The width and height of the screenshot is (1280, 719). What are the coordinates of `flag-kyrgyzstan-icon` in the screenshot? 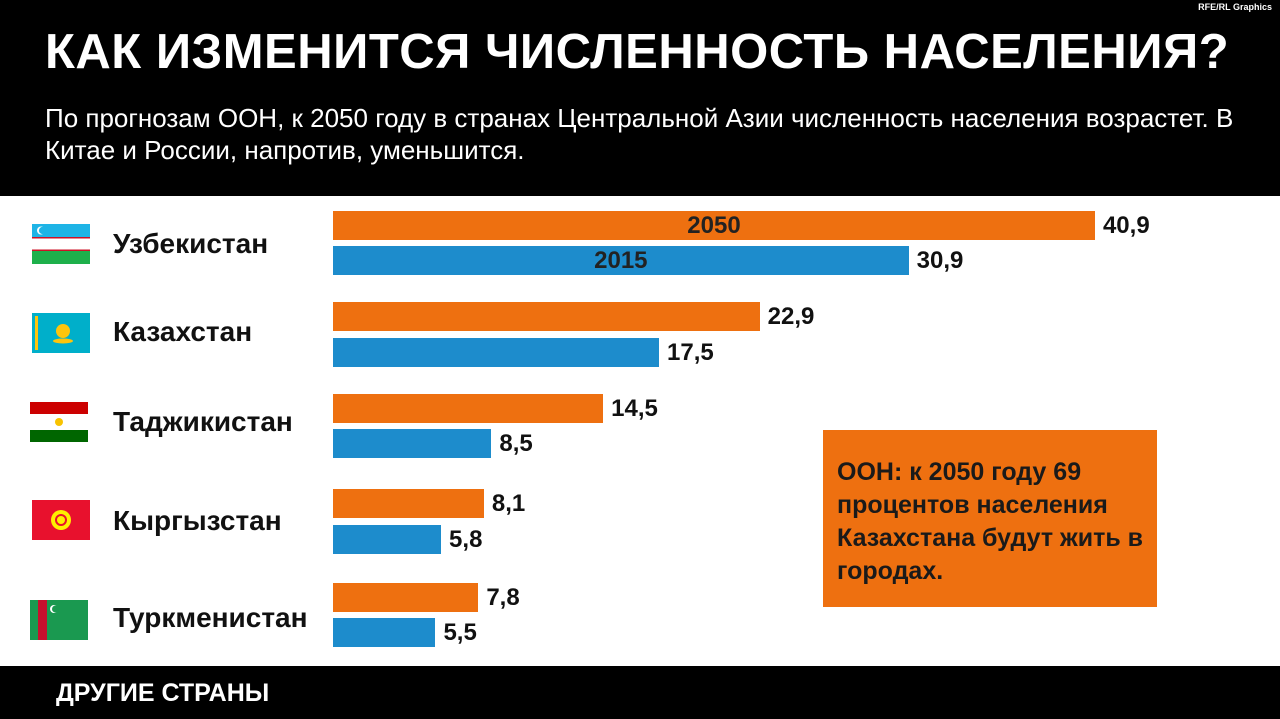 It's located at (61, 520).